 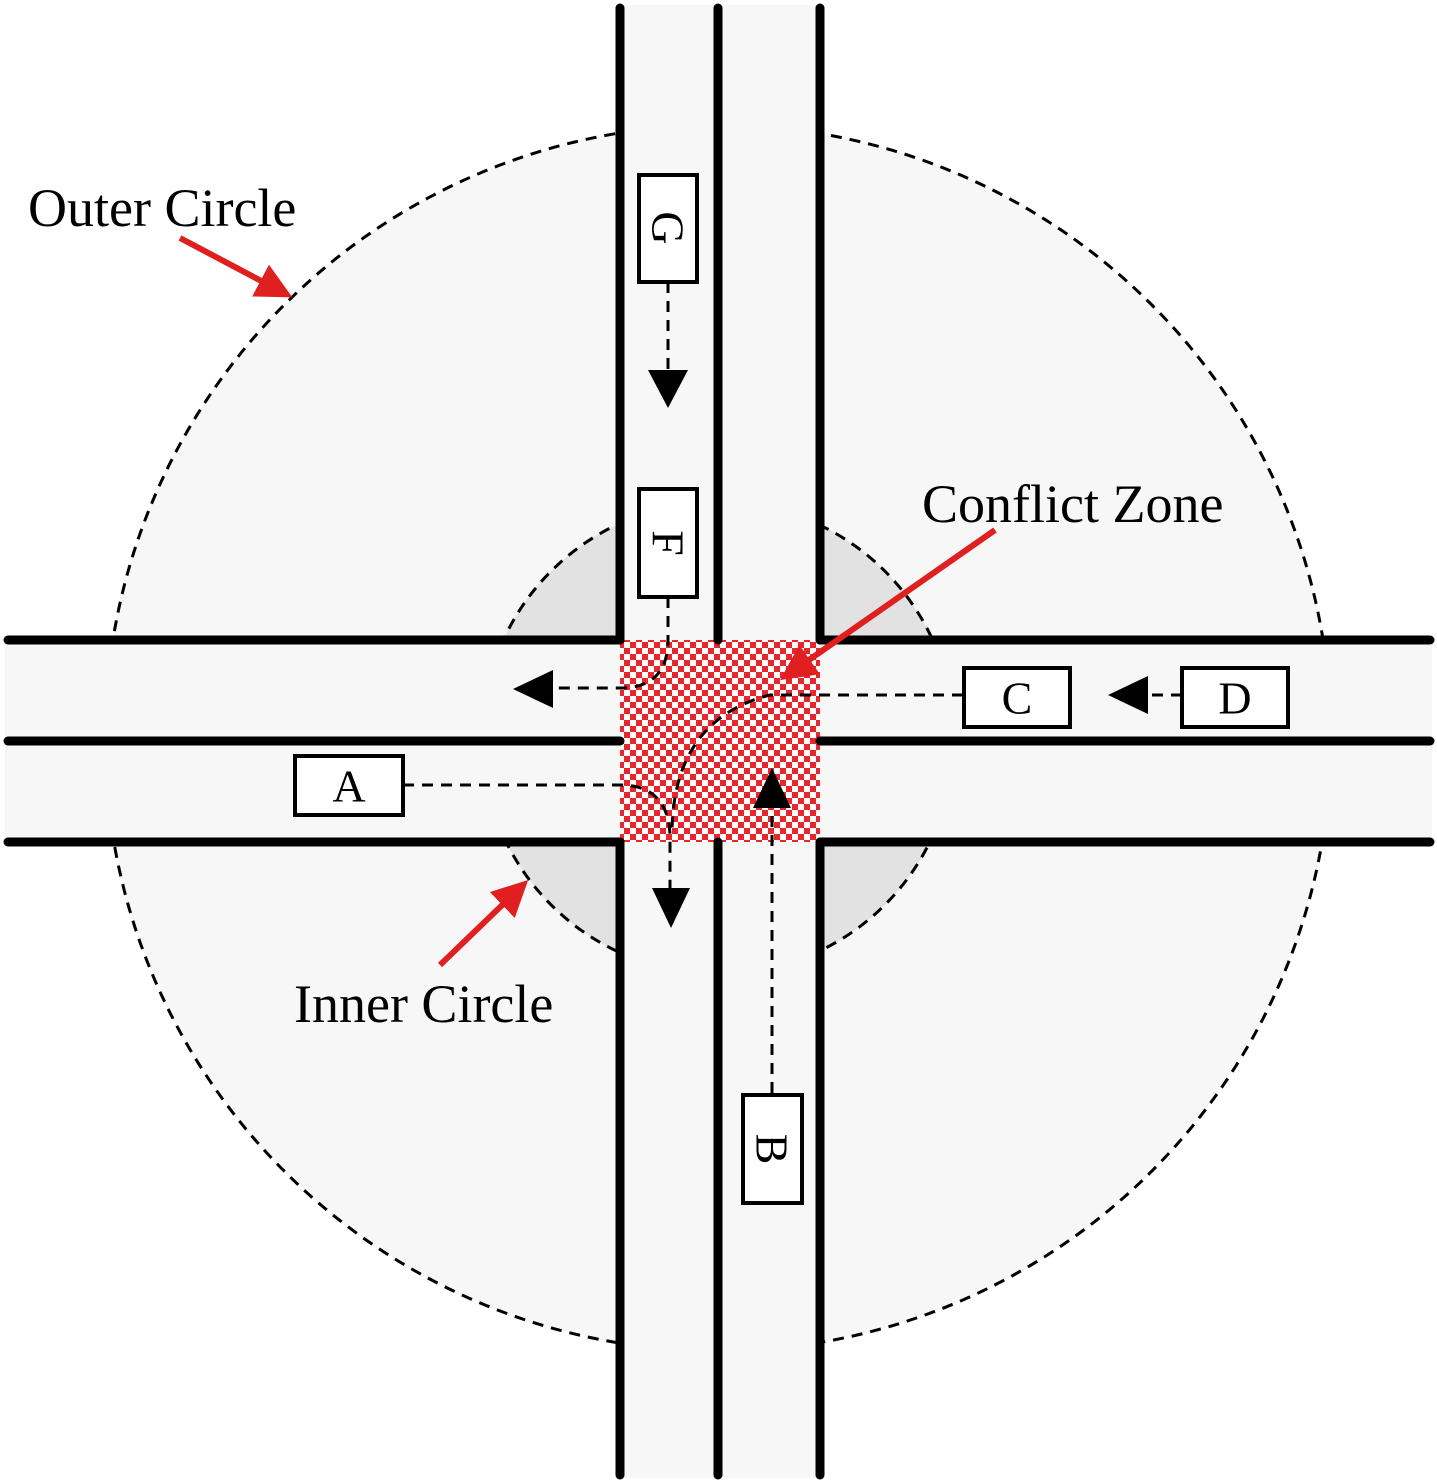 I want to click on inner-circle-label: Inner Circle, so click(x=423, y=1004).